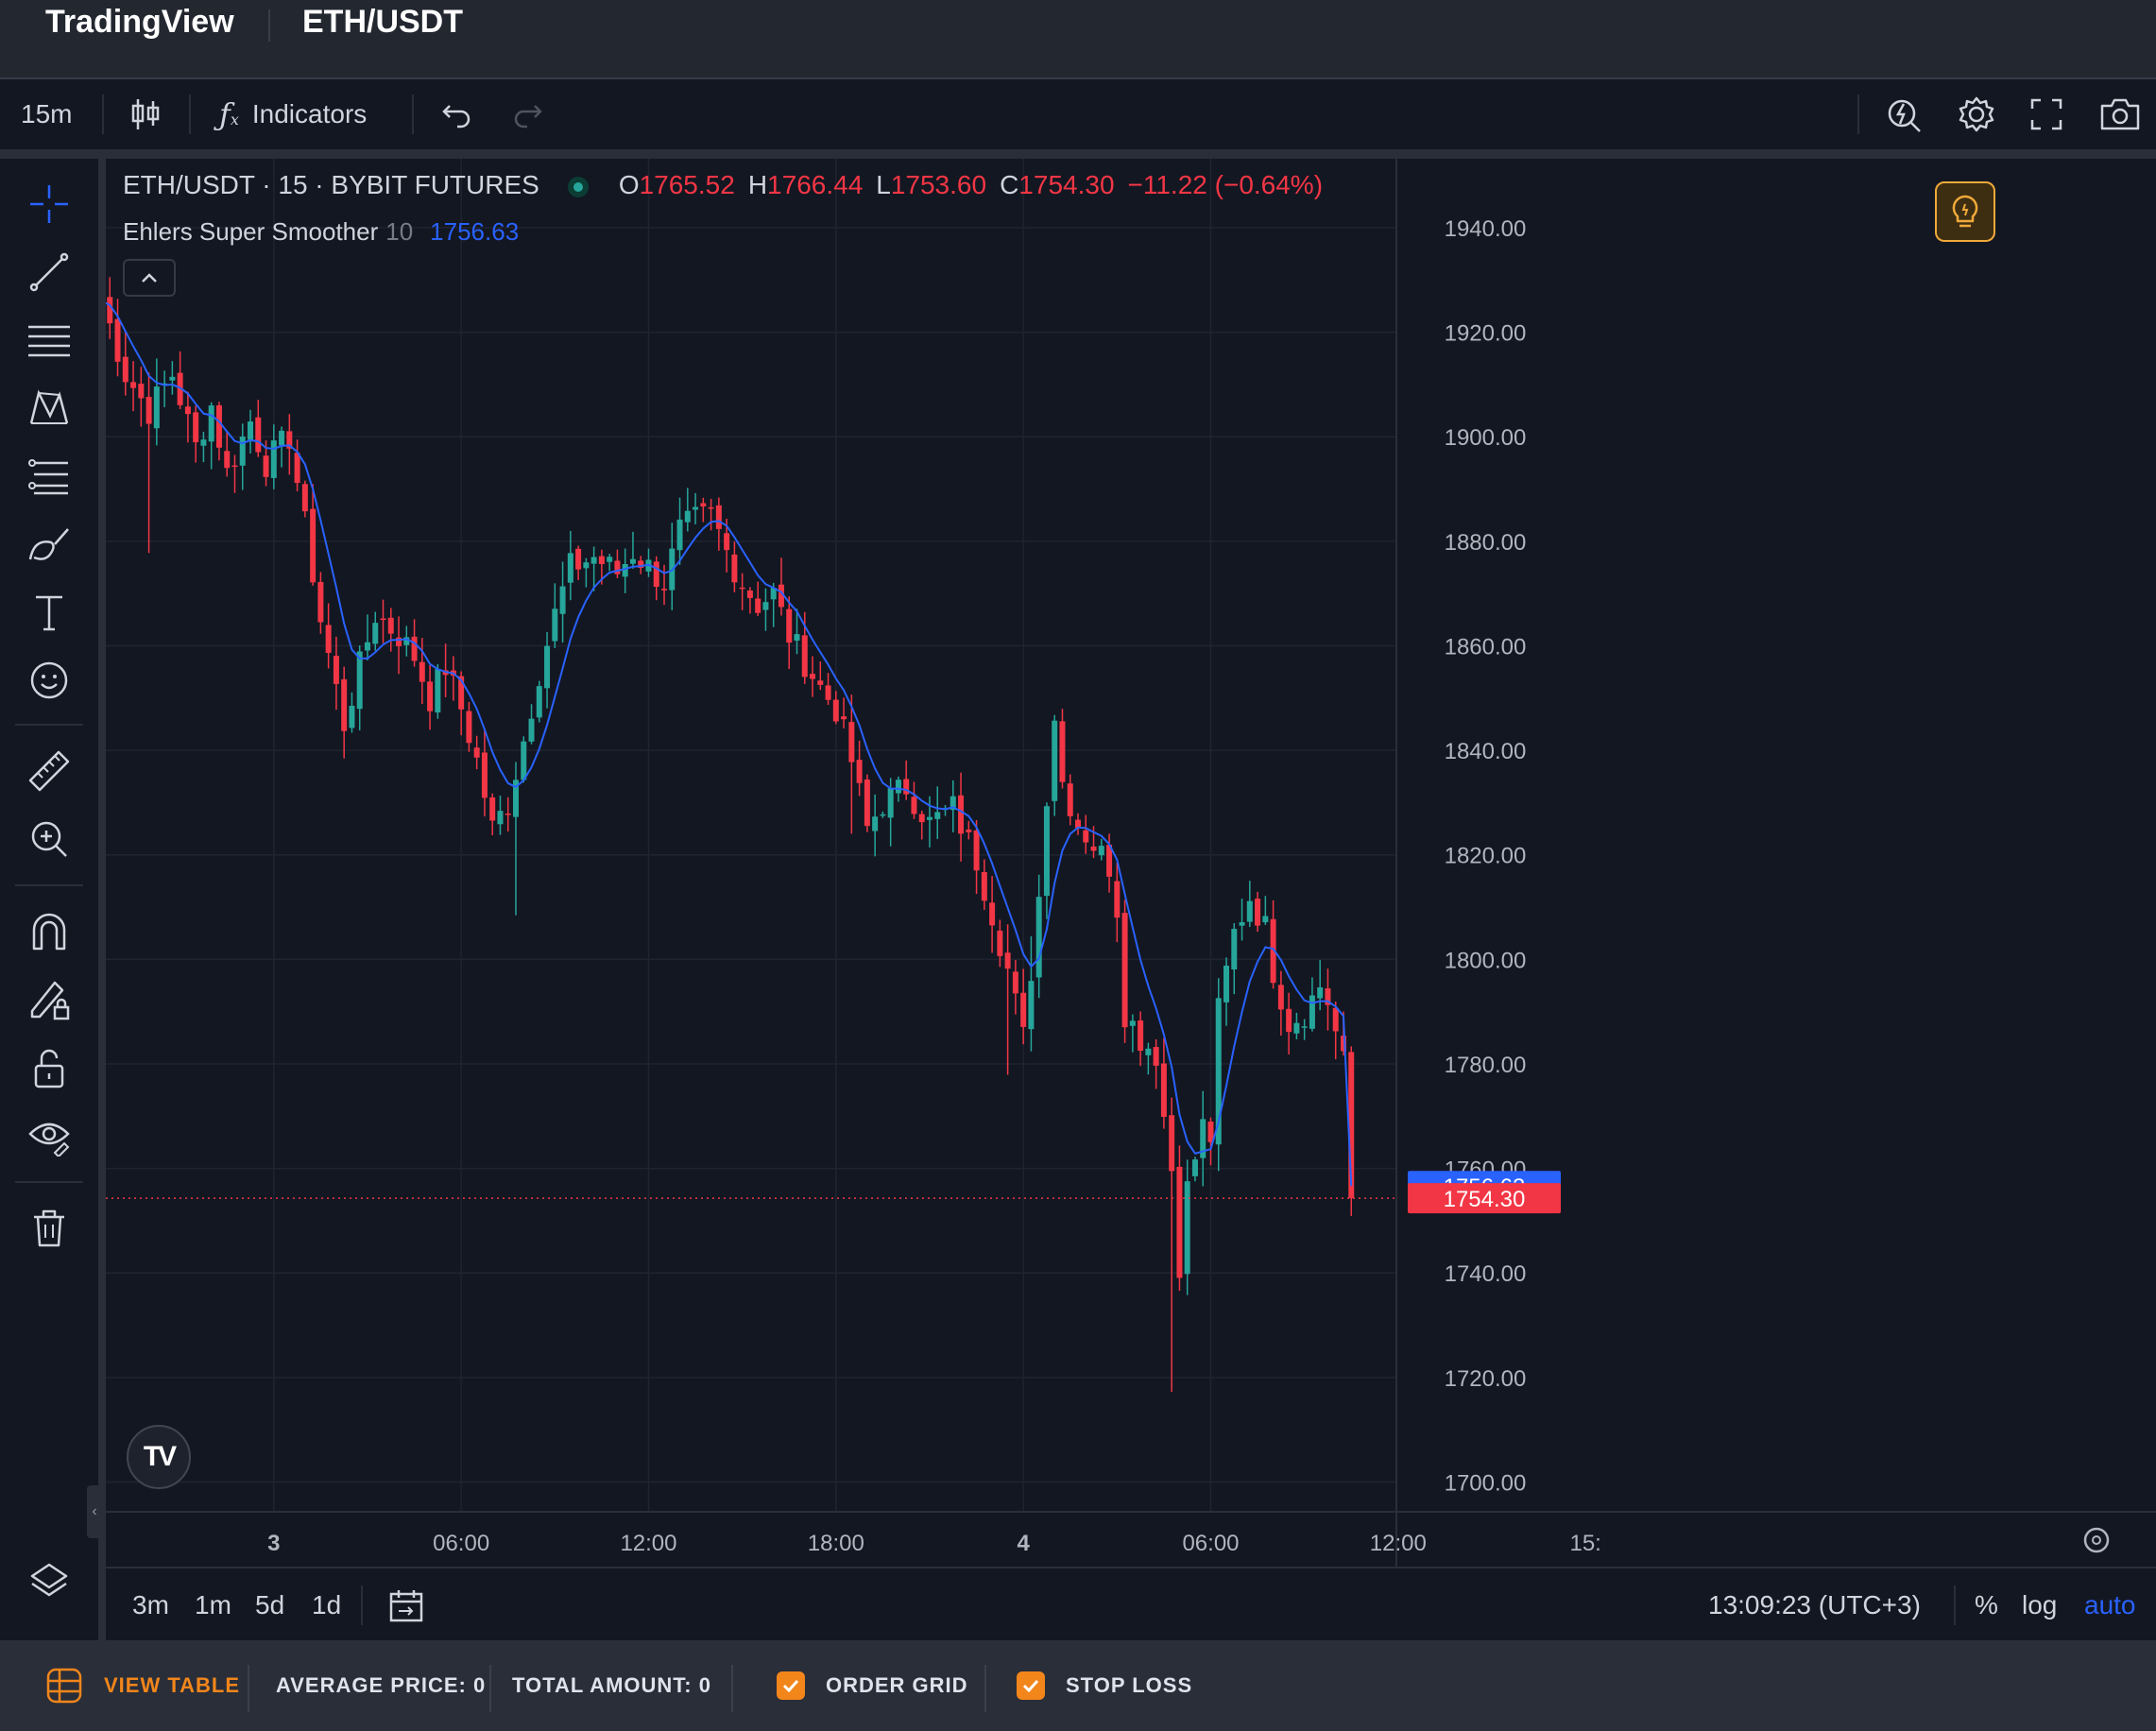 Image resolution: width=2156 pixels, height=1731 pixels. I want to click on view-table-button: VIEW TABLE, so click(143, 1686).